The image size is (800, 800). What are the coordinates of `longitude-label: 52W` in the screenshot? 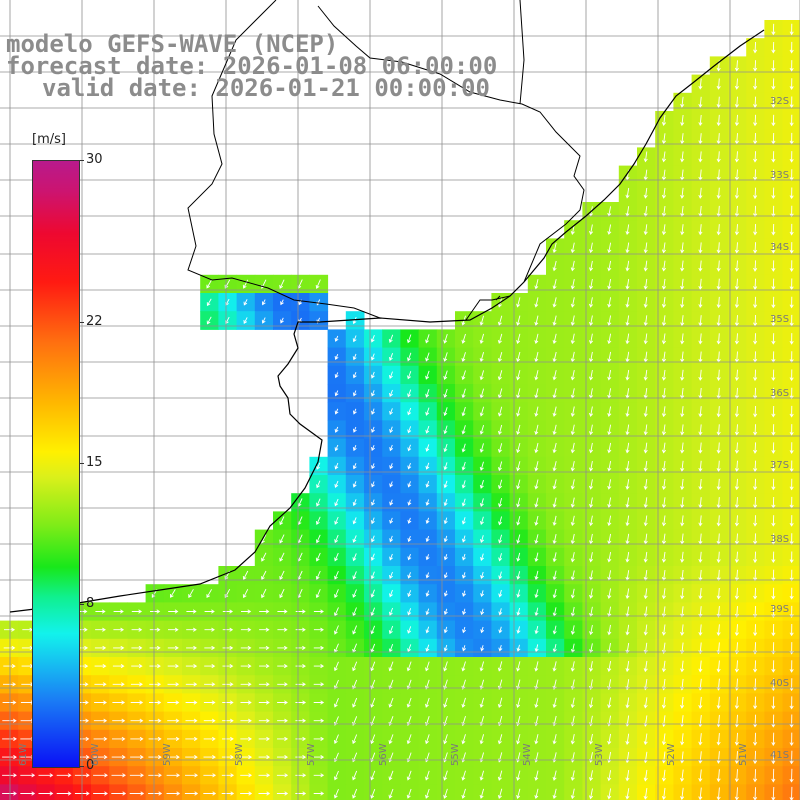 It's located at (671, 754).